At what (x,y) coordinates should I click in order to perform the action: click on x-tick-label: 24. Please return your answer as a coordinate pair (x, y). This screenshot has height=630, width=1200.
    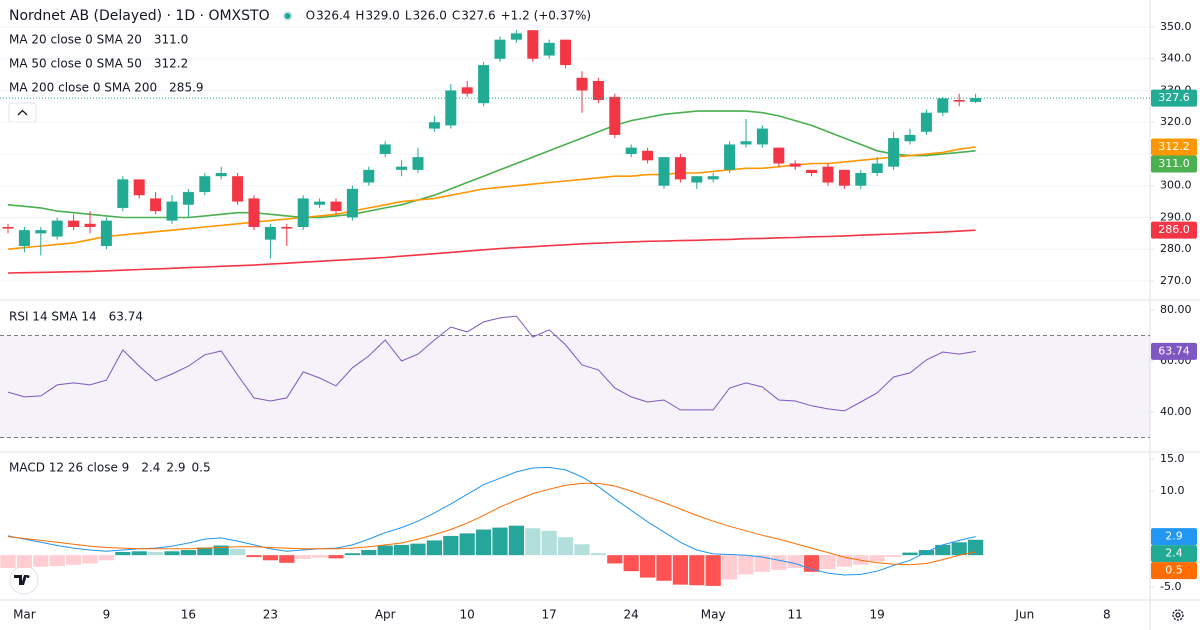
    Looking at the image, I should click on (631, 615).